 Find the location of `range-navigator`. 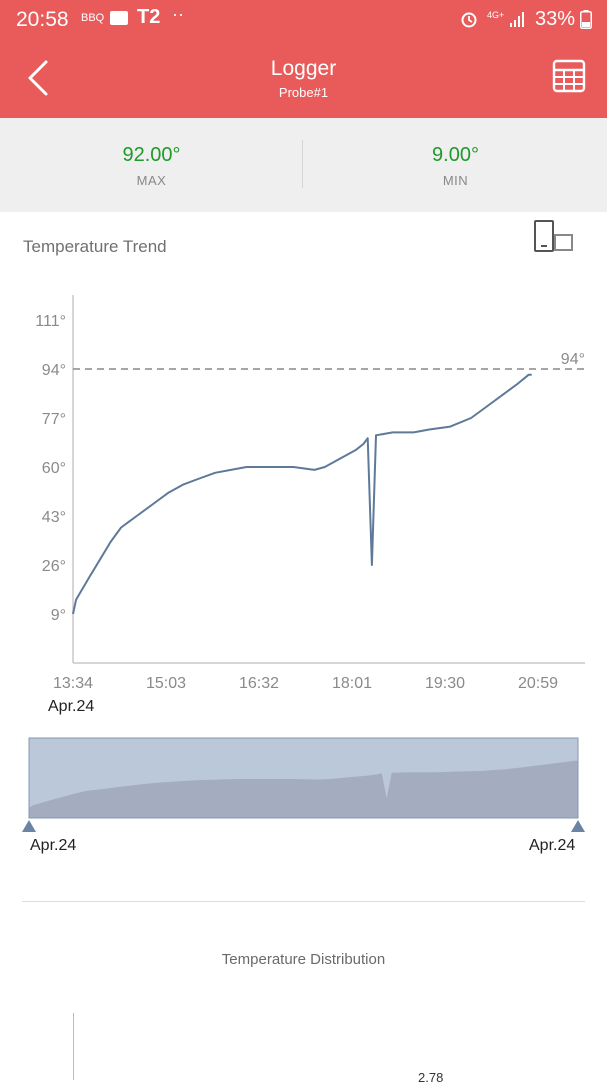

range-navigator is located at coordinates (303, 785).